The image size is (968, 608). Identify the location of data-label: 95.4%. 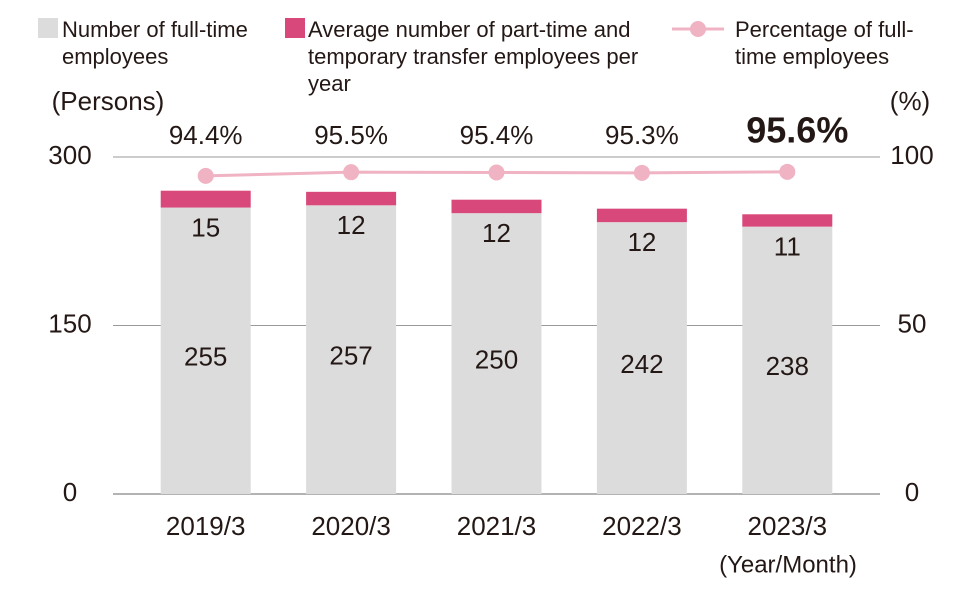
(497, 135).